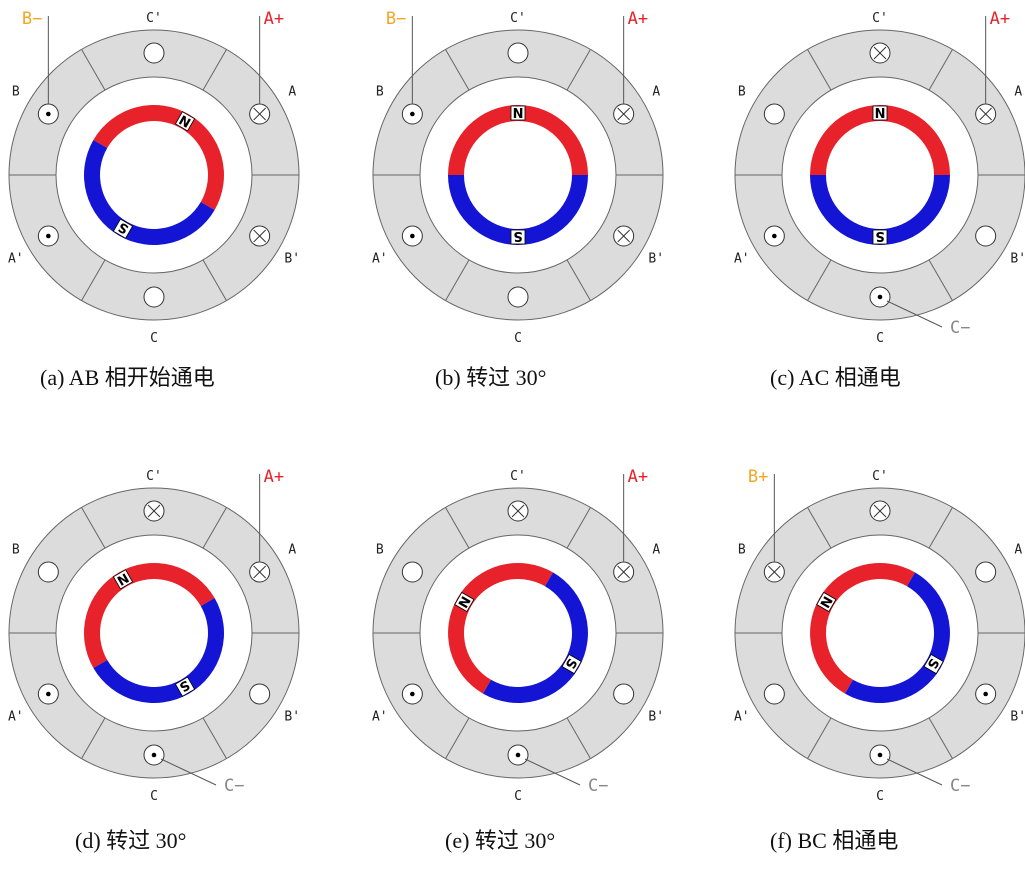  I want to click on motor-diagram-d: N S A C' B A' C B' A+ C−, so click(154, 635).